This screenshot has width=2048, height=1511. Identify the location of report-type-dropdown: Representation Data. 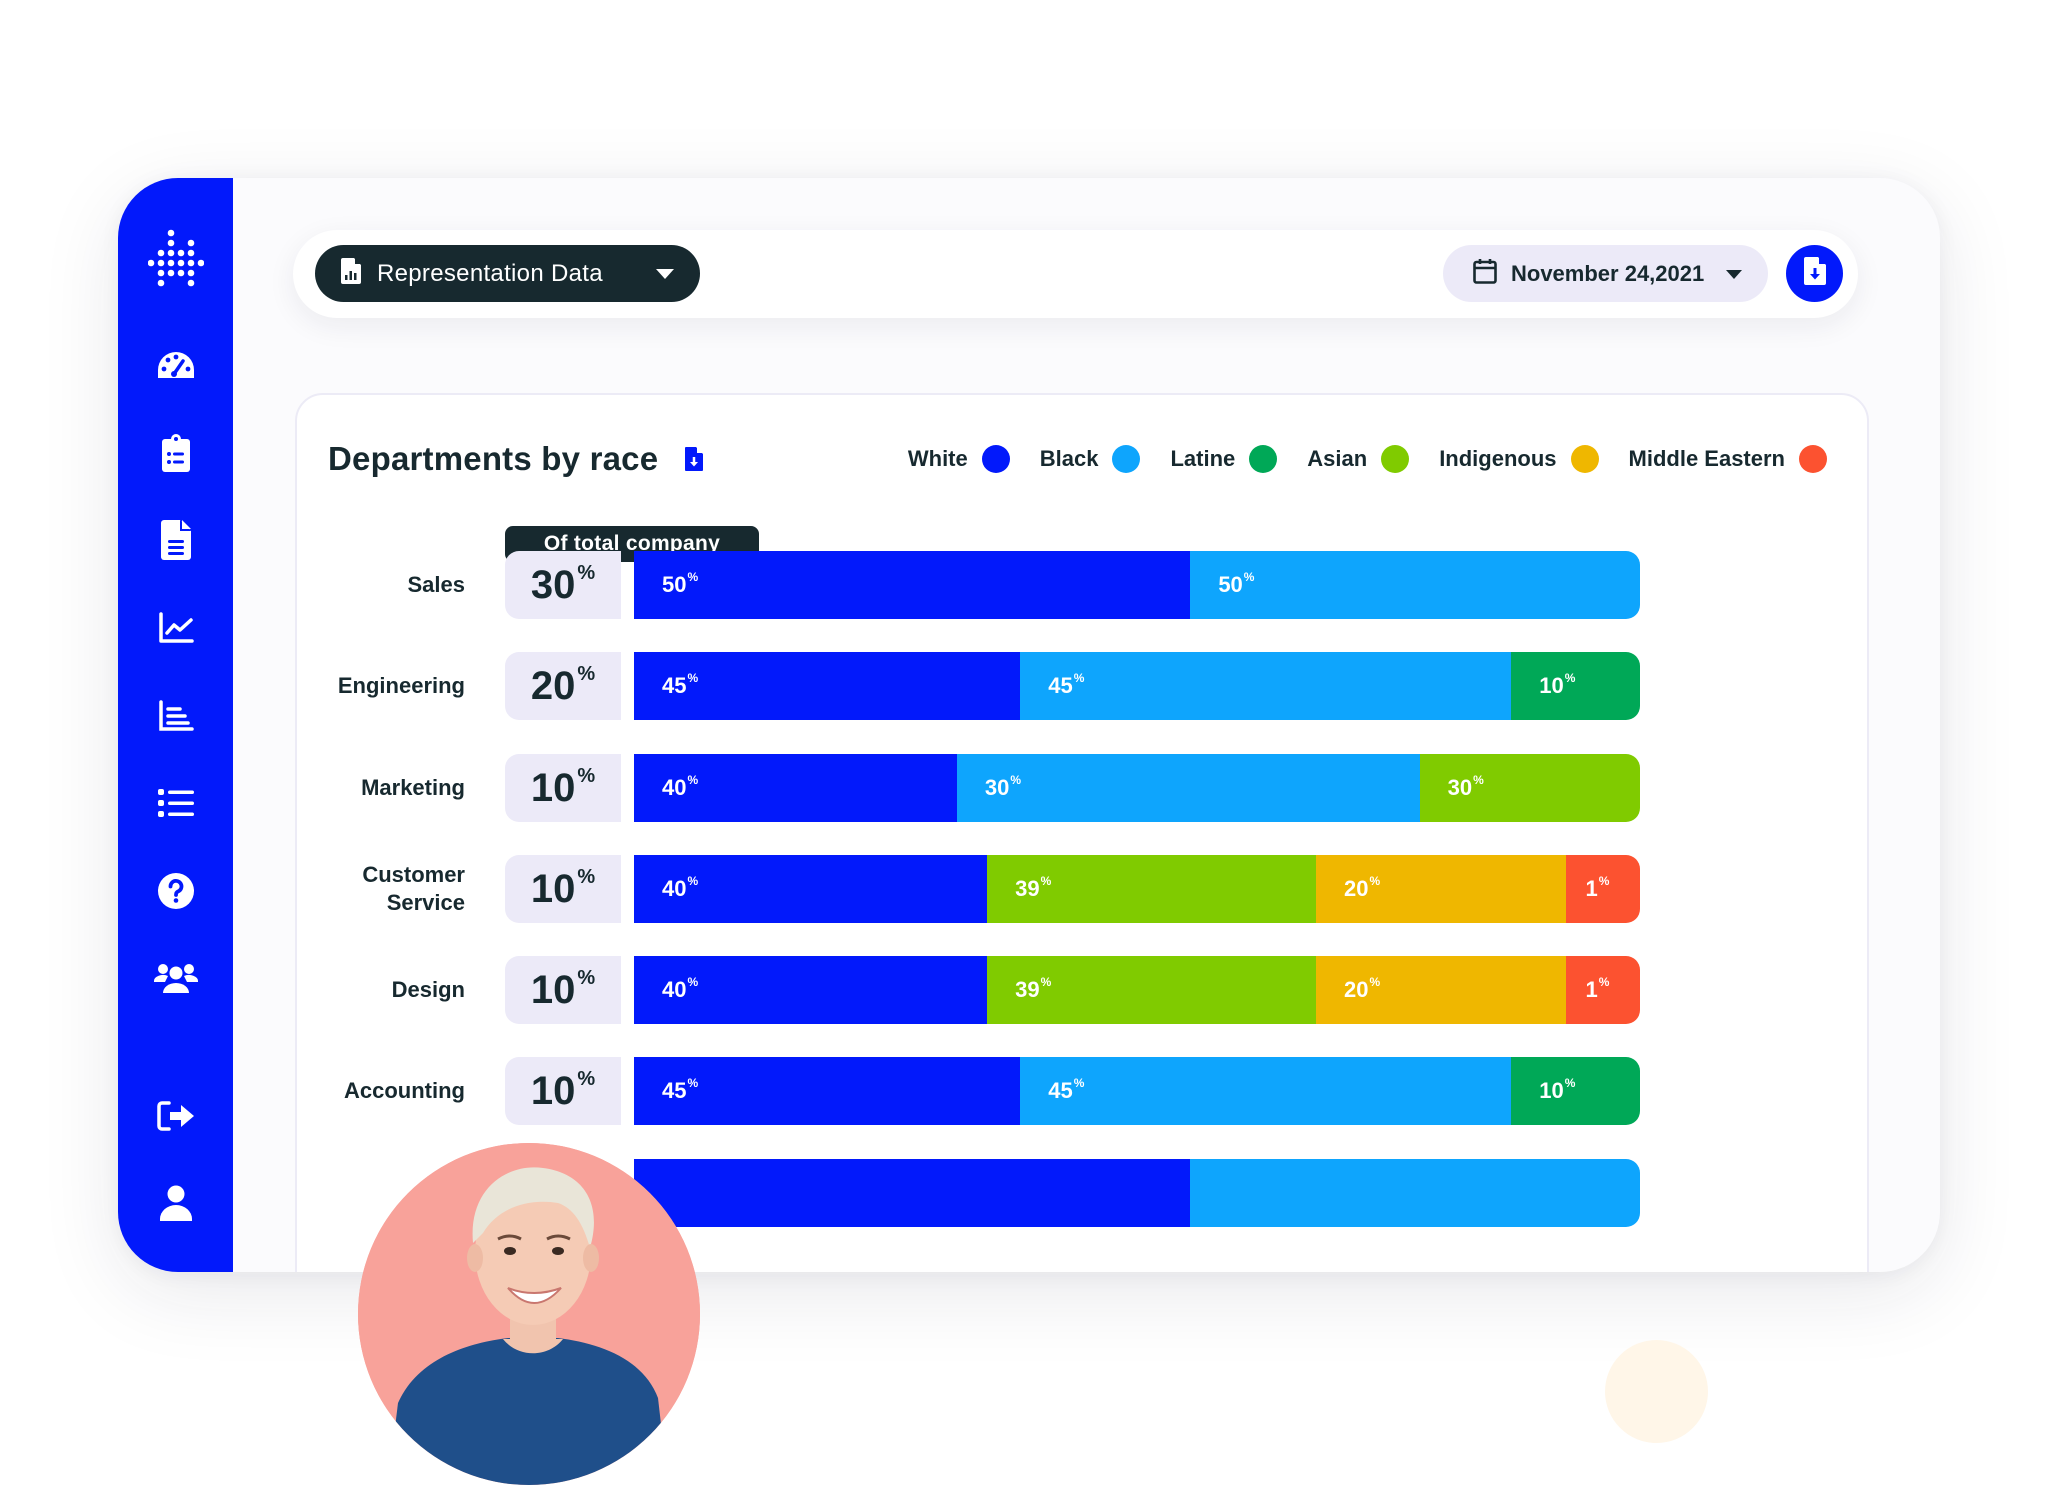
(507, 273).